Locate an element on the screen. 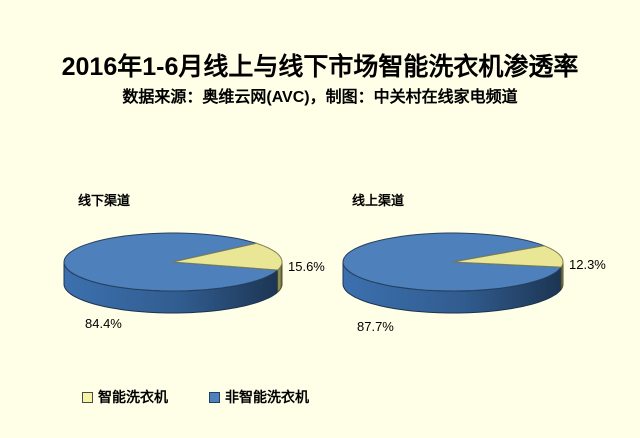  pie0-top-smart is located at coordinates (227, 256).